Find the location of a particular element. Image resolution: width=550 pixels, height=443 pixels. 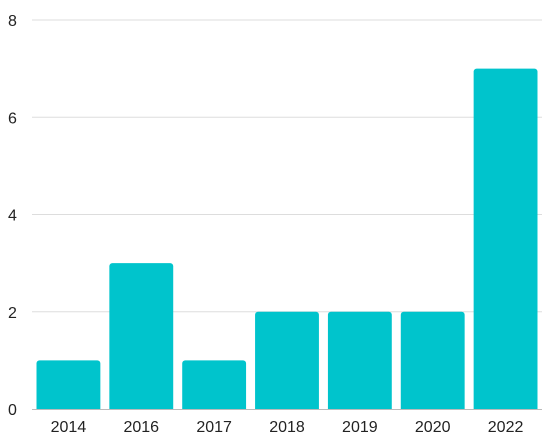

x-axis-tick-labels: 2014 2016 2017 2018 2019 2020 2022 is located at coordinates (287, 427).